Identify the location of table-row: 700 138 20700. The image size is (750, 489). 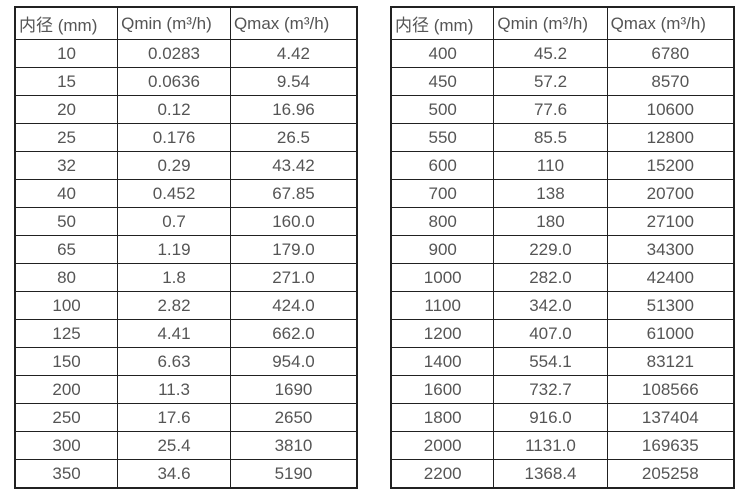
(562, 193).